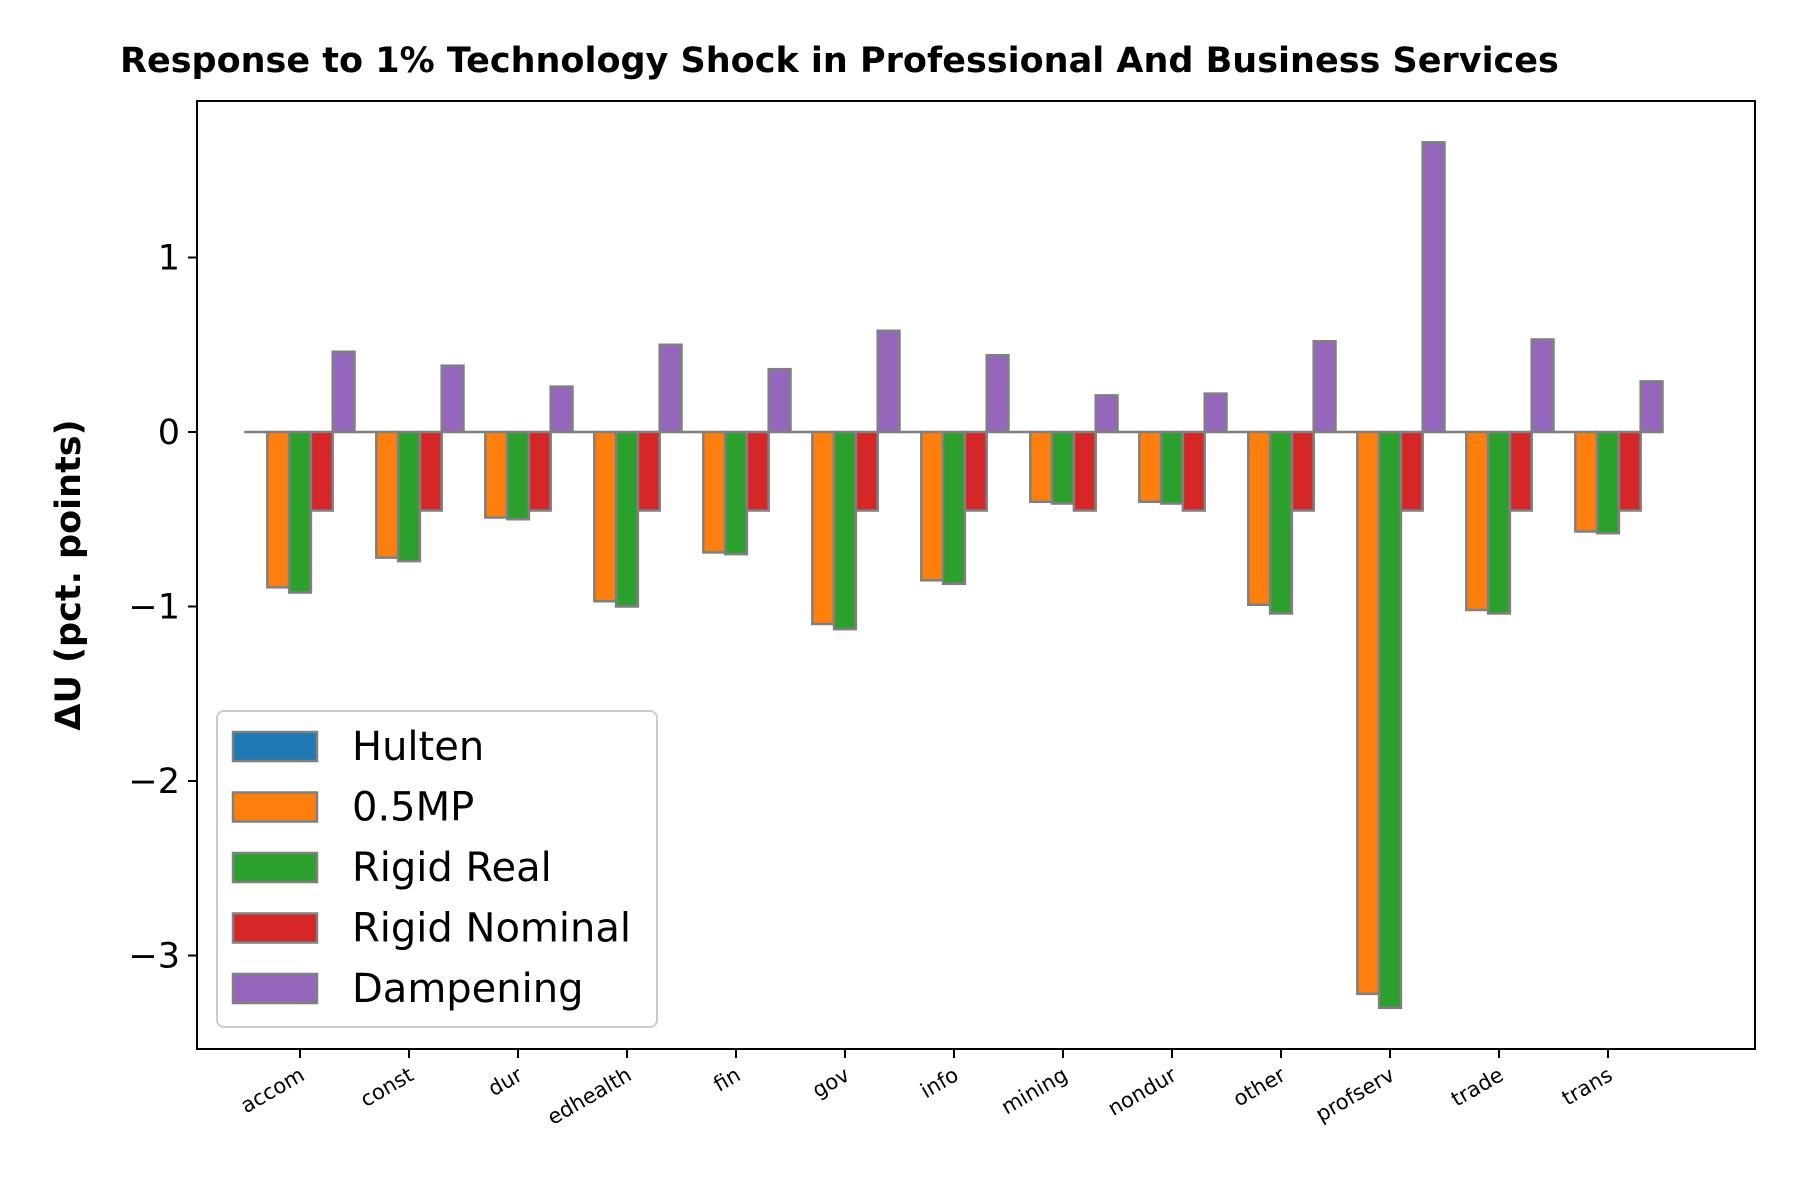 The image size is (1800, 1200). What do you see at coordinates (1281, 522) in the screenshot?
I see `bar-rigid-real-other` at bounding box center [1281, 522].